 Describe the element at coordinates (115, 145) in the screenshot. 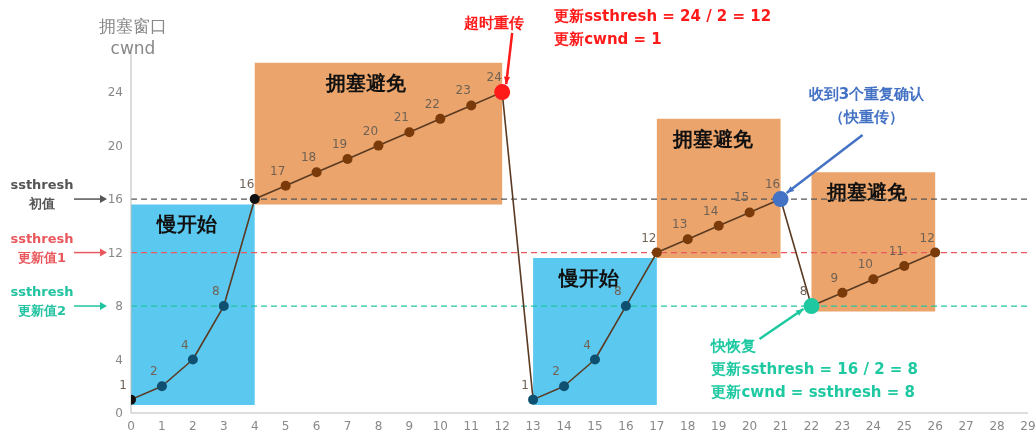

I see `y-tick-label: 20` at that location.